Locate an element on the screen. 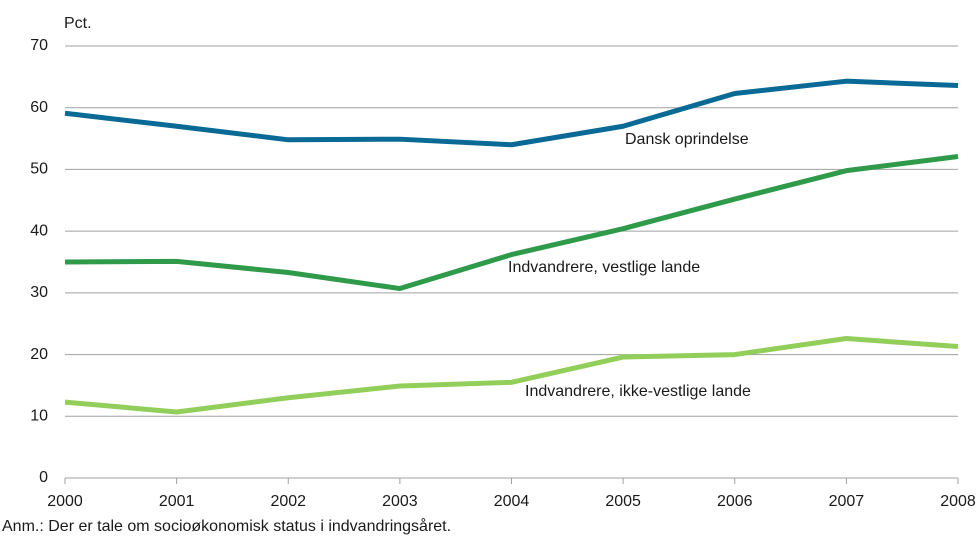 The height and width of the screenshot is (539, 980). y-tick-label: 30 is located at coordinates (39, 292).